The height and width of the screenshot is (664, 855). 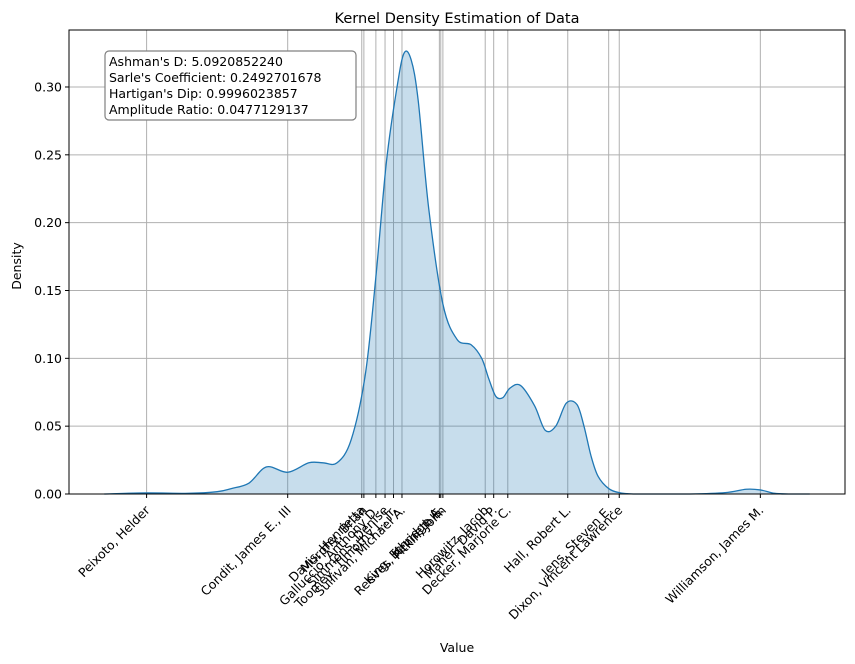 I want to click on chart-title: Kernel Density Estimation of Data, so click(x=457, y=19).